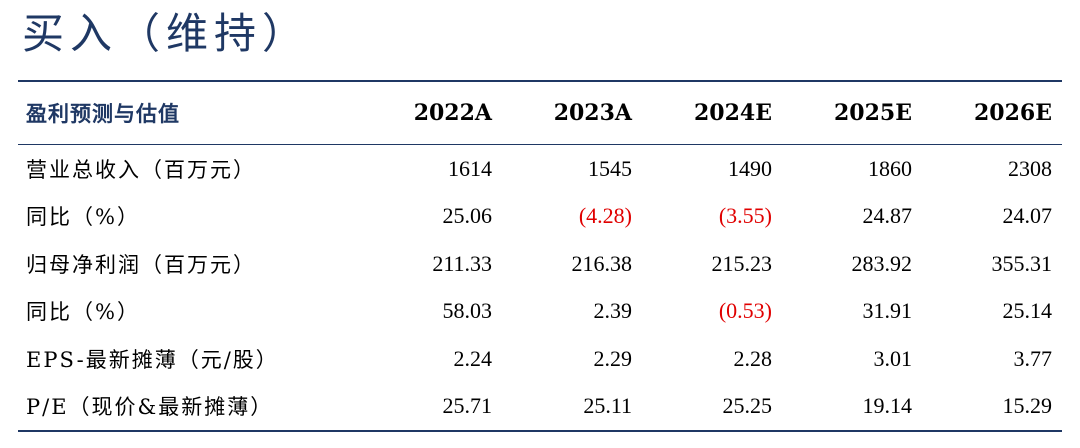  Describe the element at coordinates (540, 359) in the screenshot. I see `table-row: EPS-最新摊薄（元/股） 2.24 2.29 2.28 3.01 3.77` at that location.